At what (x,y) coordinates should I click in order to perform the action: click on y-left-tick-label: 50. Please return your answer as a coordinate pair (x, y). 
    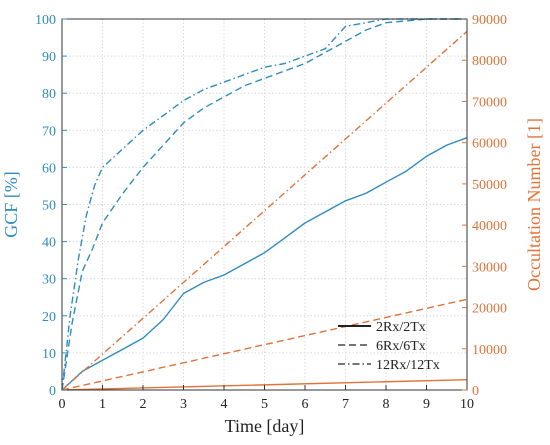
    Looking at the image, I should click on (49, 206).